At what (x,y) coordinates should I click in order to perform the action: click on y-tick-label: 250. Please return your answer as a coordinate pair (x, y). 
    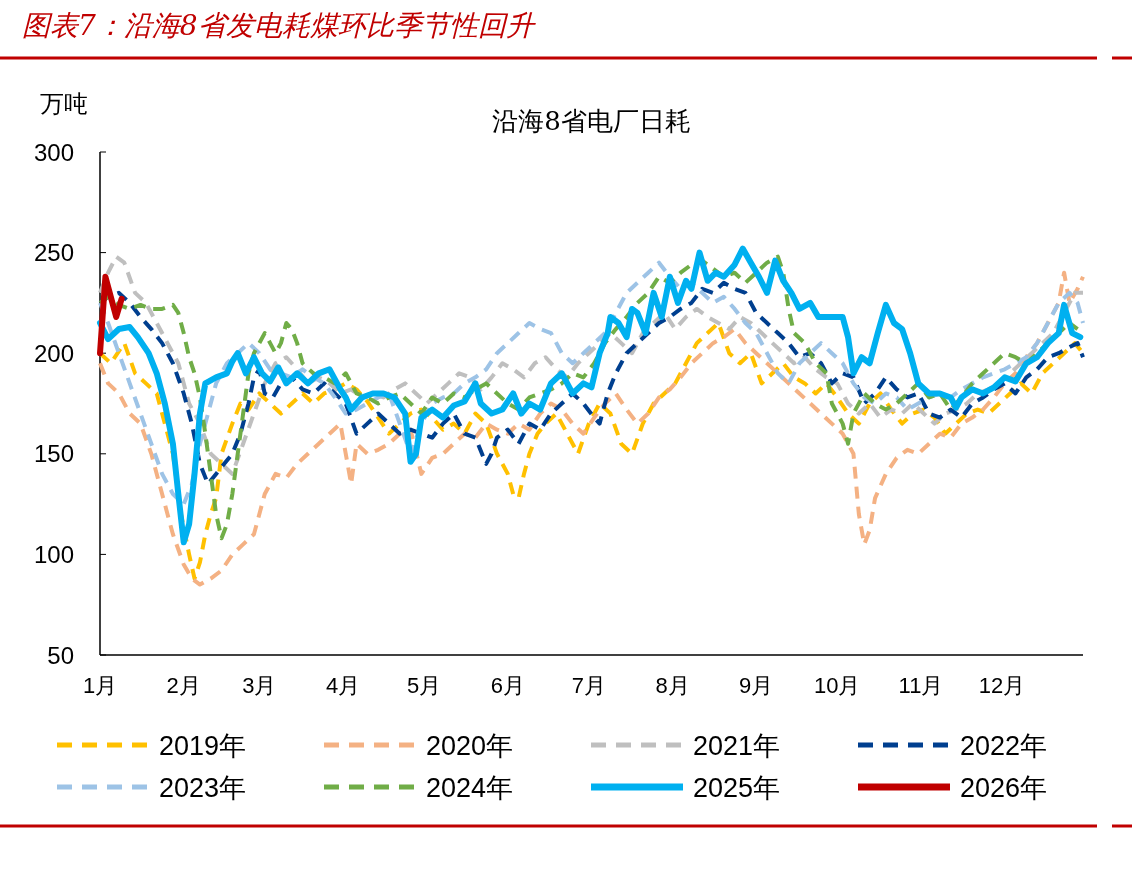
    Looking at the image, I should click on (53, 253).